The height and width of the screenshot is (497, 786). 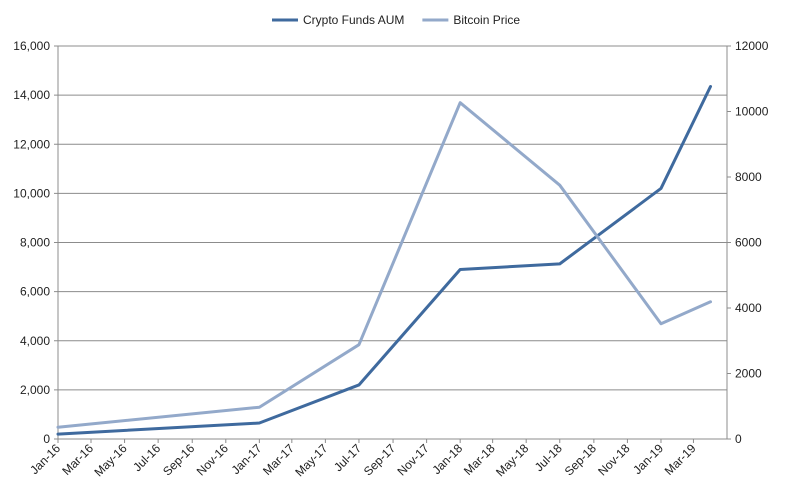 What do you see at coordinates (77, 459) in the screenshot?
I see `x-tick-label: Mar-16` at bounding box center [77, 459].